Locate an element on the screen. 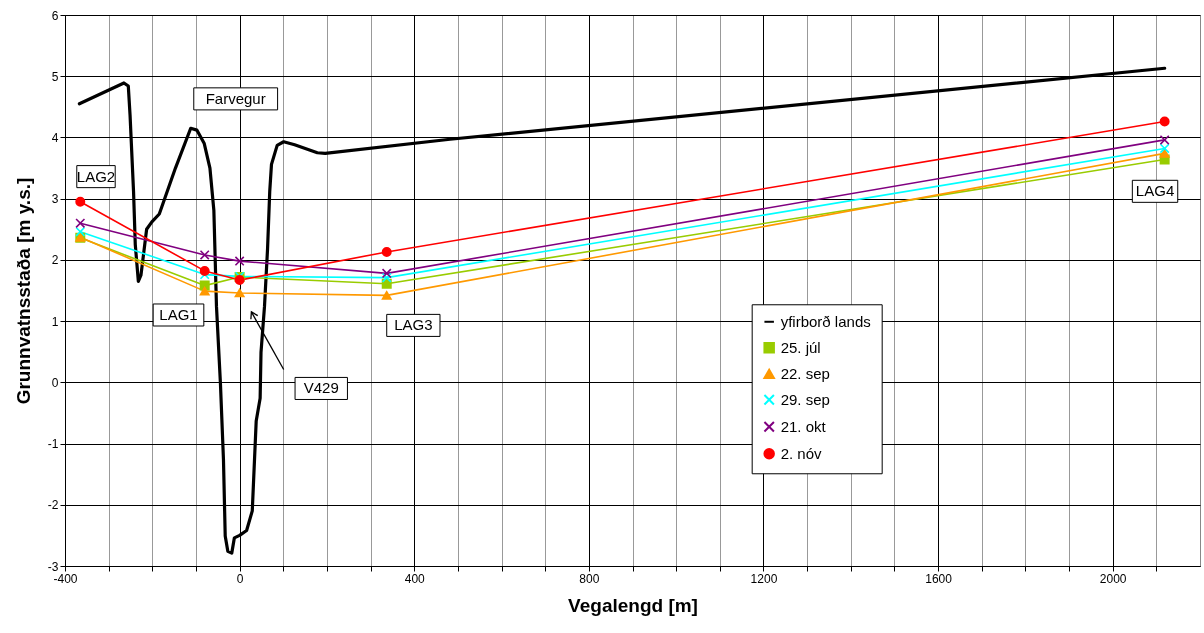  legend-label: 25. júl is located at coordinates (800, 347).